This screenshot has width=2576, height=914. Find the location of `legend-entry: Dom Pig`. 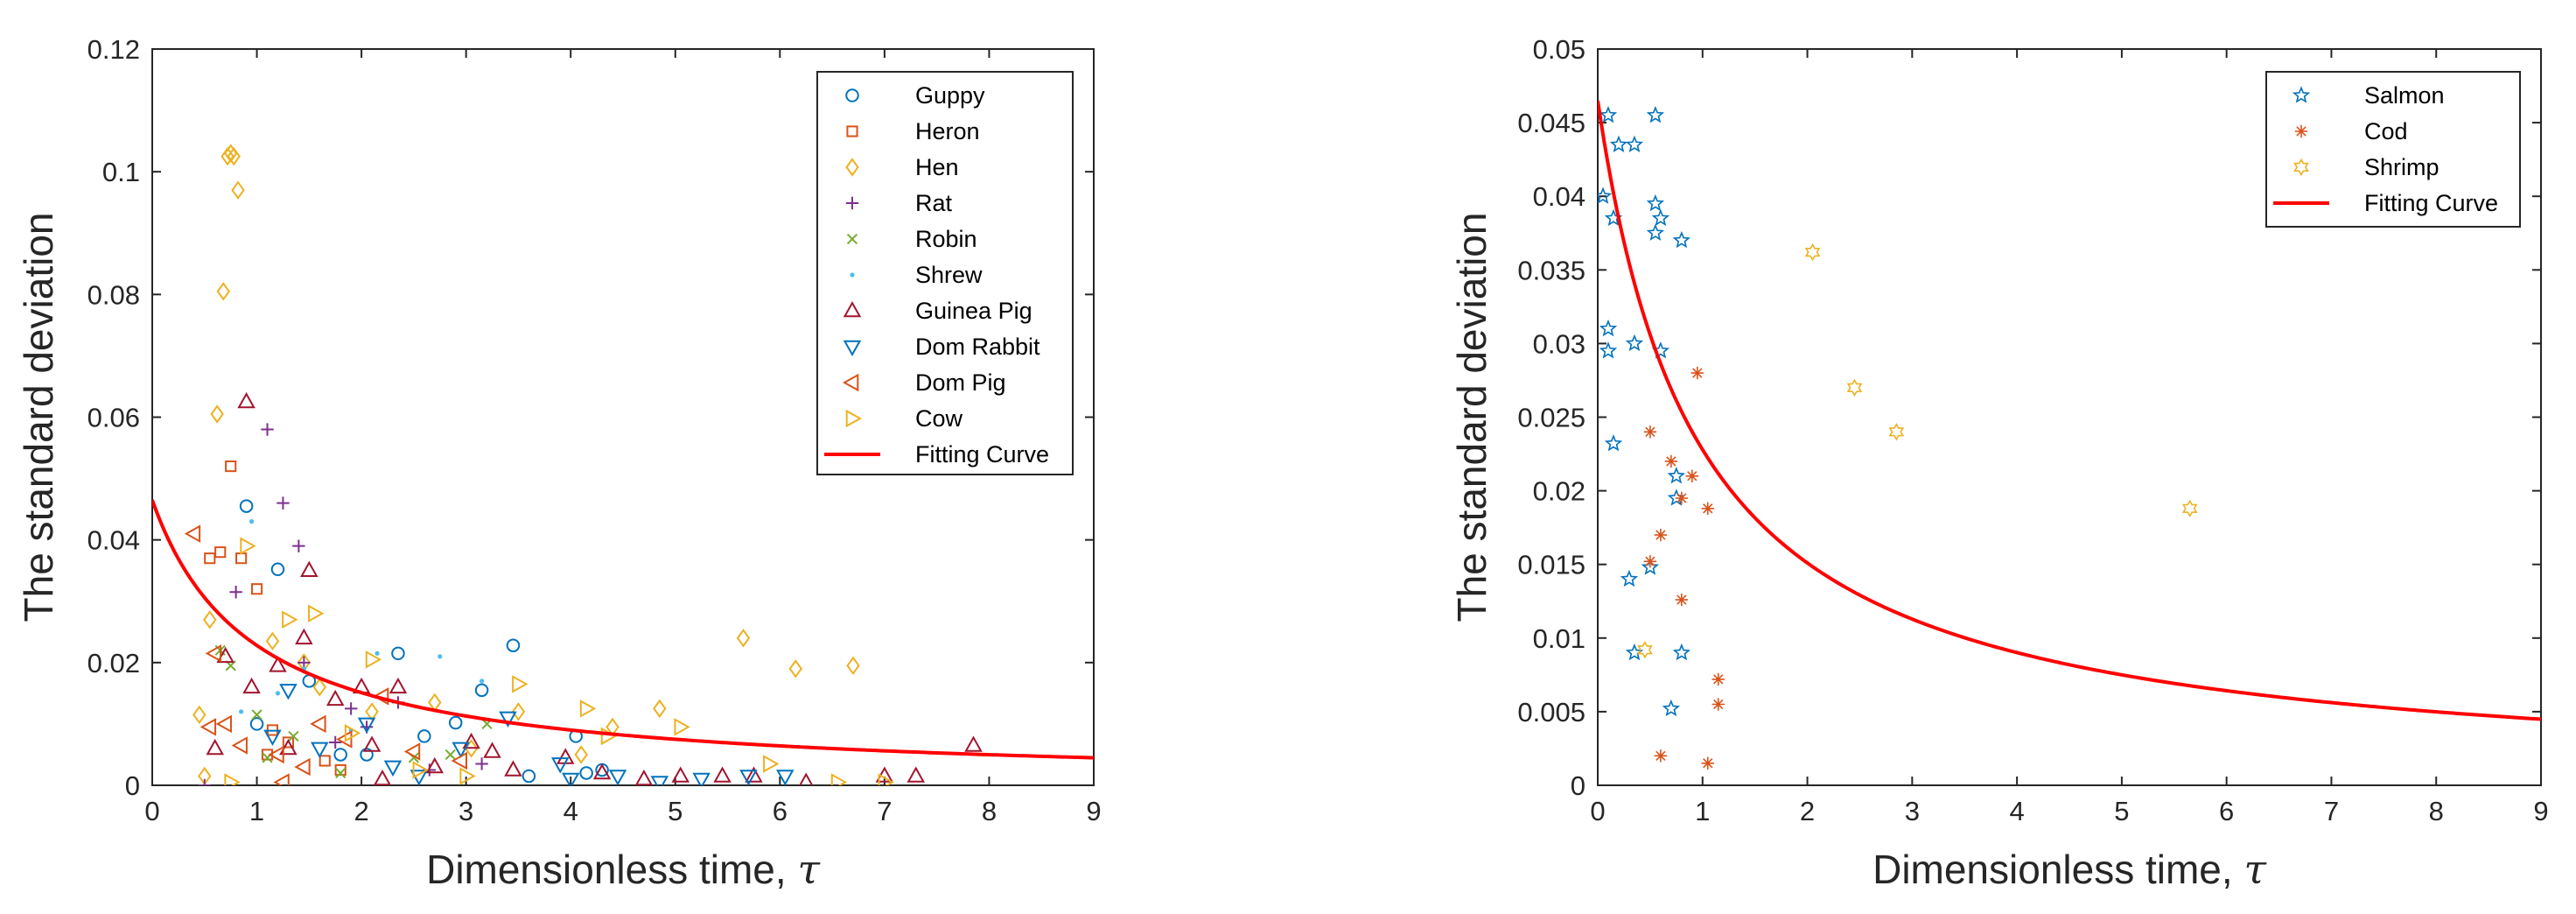

legend-entry: Dom Pig is located at coordinates (960, 382).